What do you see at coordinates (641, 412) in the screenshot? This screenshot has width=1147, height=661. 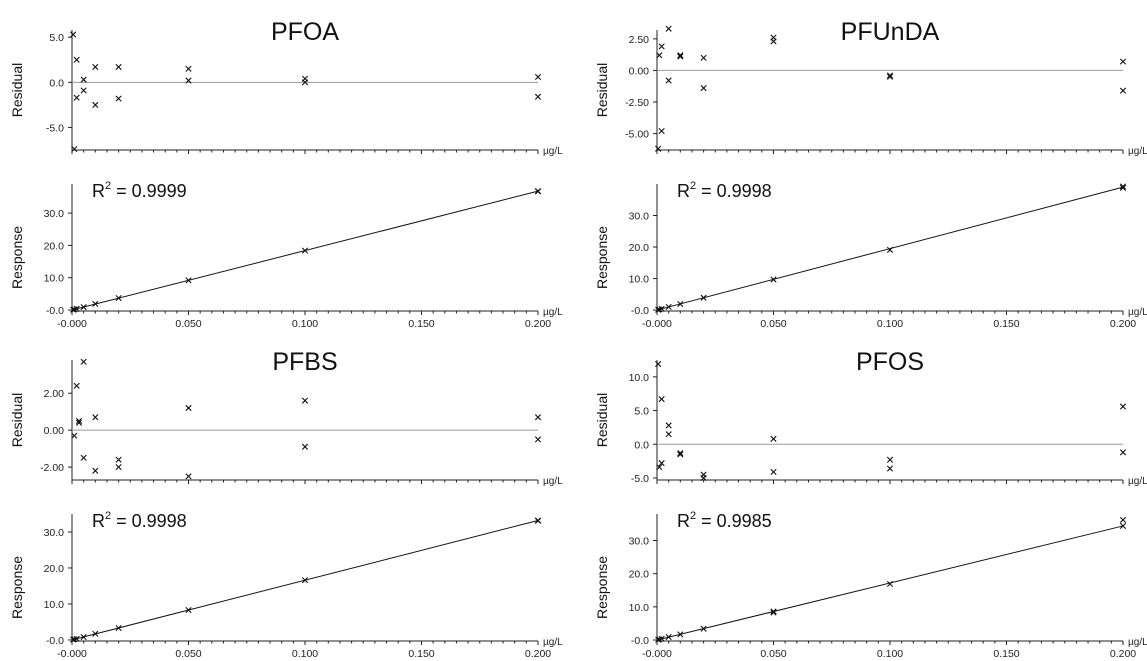 I see `residual-y-tick-label: 5.0` at bounding box center [641, 412].